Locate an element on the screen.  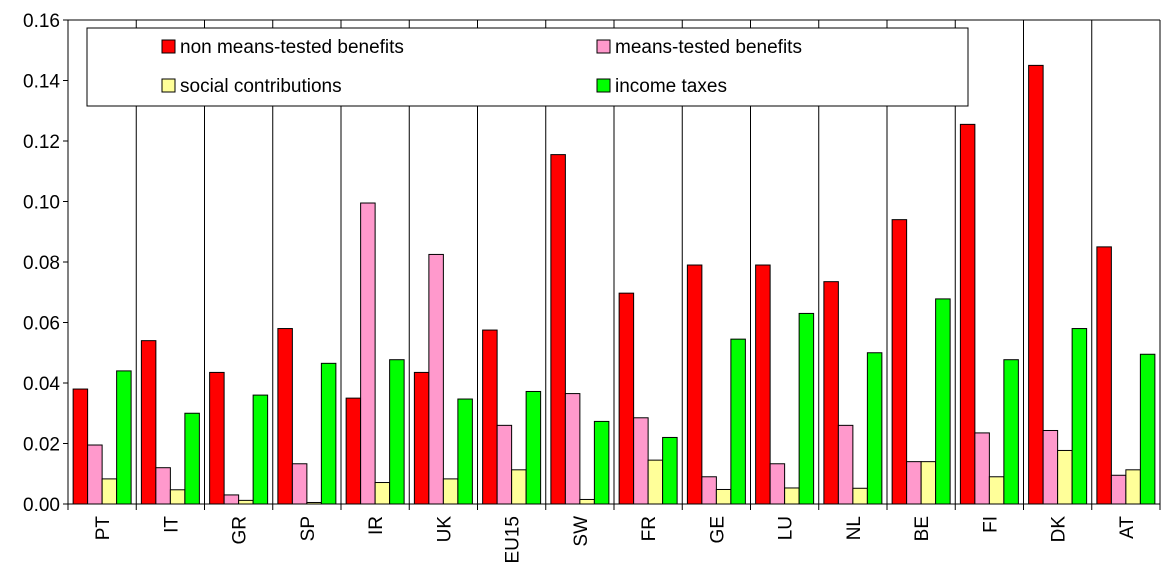
x-tick-label-at: AT is located at coordinates (1127, 527).